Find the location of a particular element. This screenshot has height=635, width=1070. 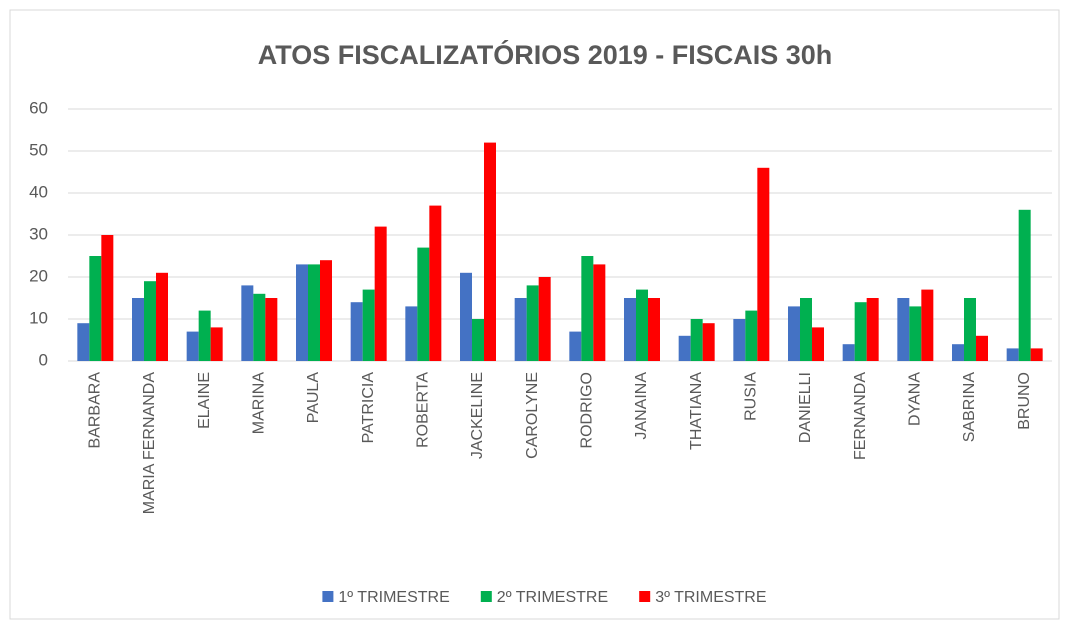

y-tick-label: 40 is located at coordinates (38, 191).